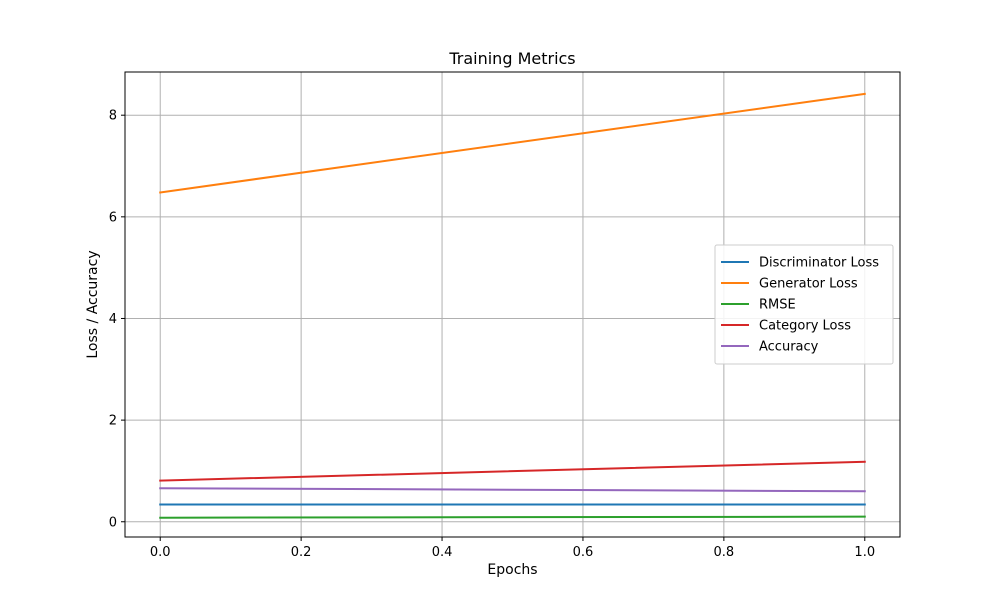 The width and height of the screenshot is (1000, 600). I want to click on y-tick-label: 4, so click(113, 319).